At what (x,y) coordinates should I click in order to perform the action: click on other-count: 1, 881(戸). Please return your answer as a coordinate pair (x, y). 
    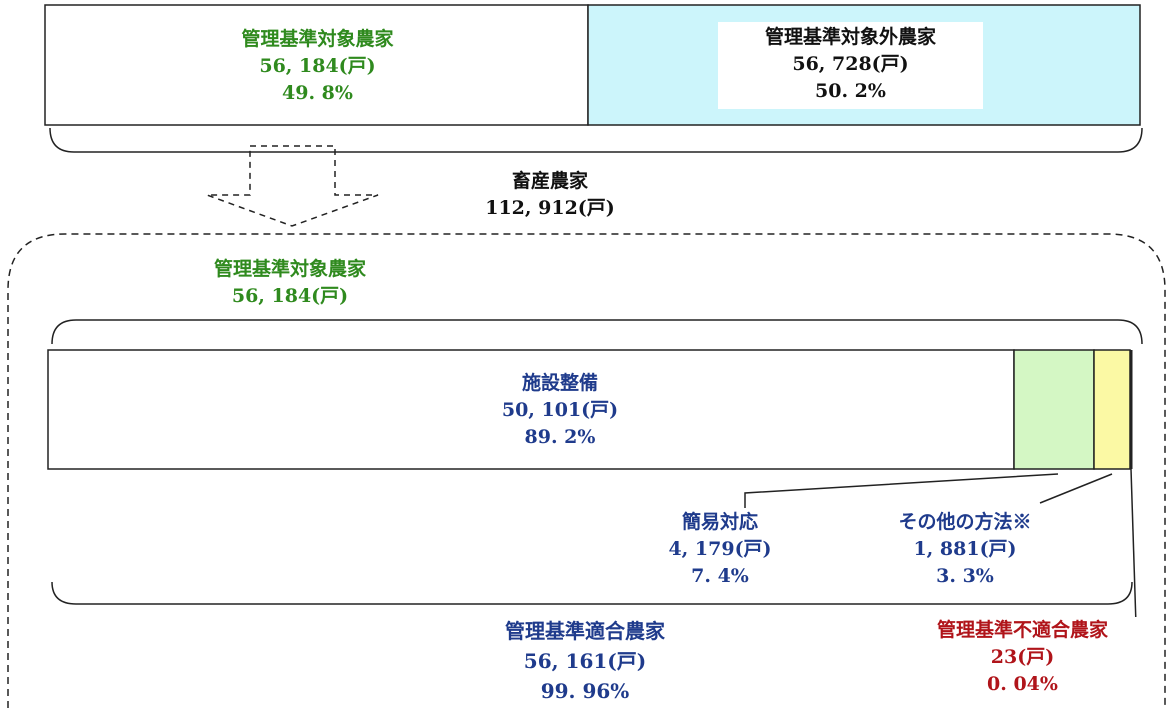
    Looking at the image, I should click on (965, 549).